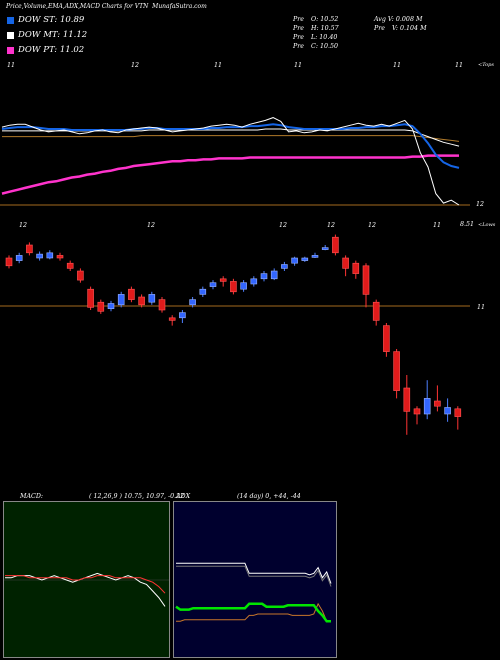 This screenshot has width=500, height=660. I want to click on macd-params: ( 12,26,9 ) 10.75, 10.97, -0.22, so click(137, 496).